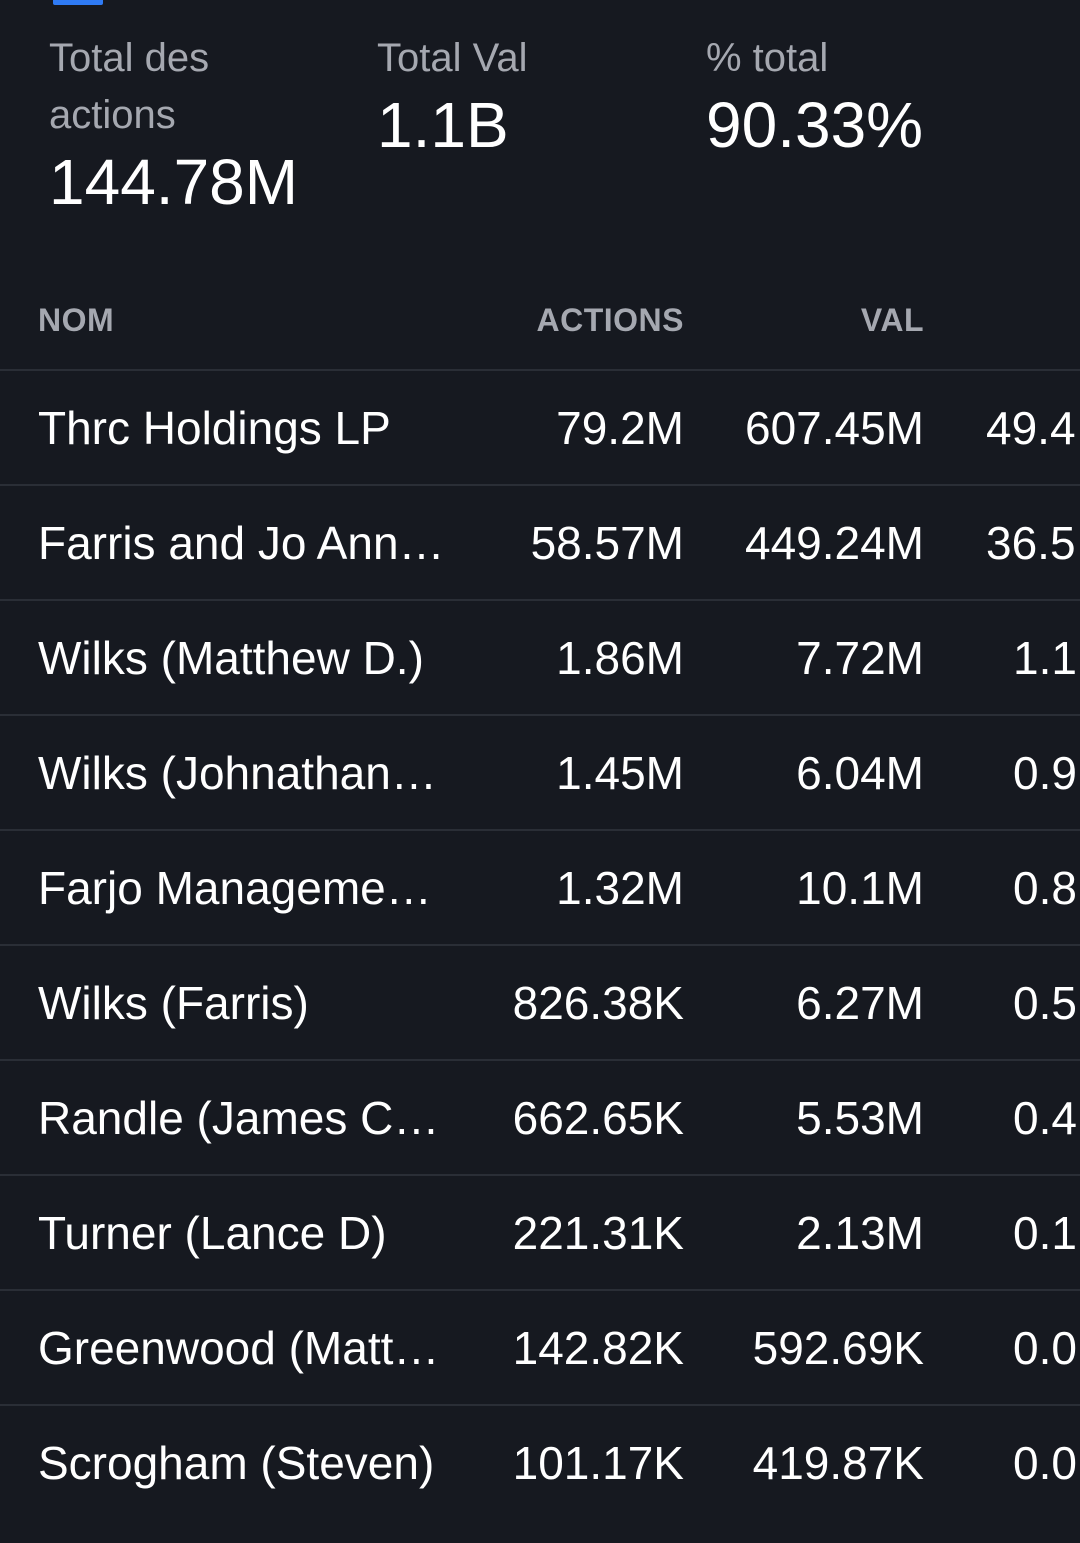 The height and width of the screenshot is (1543, 1080). Describe the element at coordinates (214, 428) in the screenshot. I see `holder-name: Thrc Holdings LP` at that location.